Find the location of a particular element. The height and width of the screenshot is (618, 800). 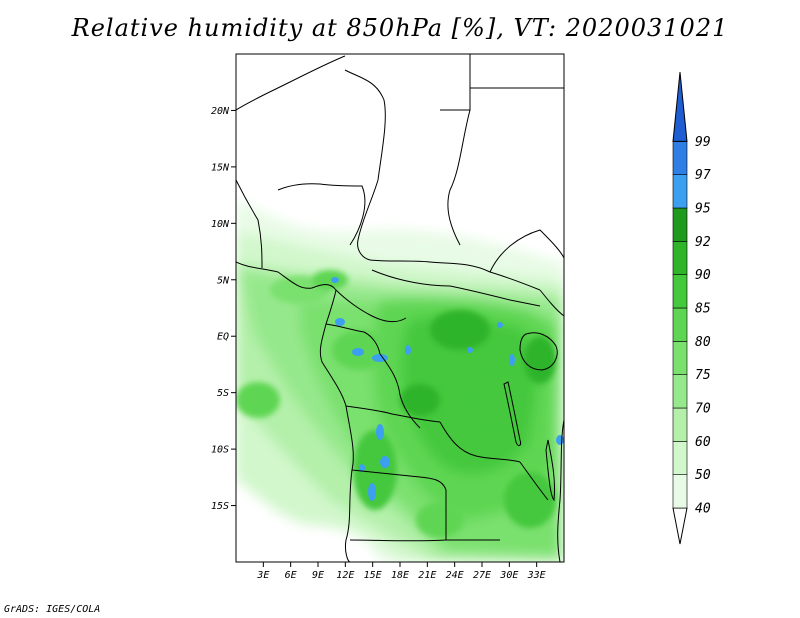

colorbar-label: 90 is located at coordinates (703, 275).